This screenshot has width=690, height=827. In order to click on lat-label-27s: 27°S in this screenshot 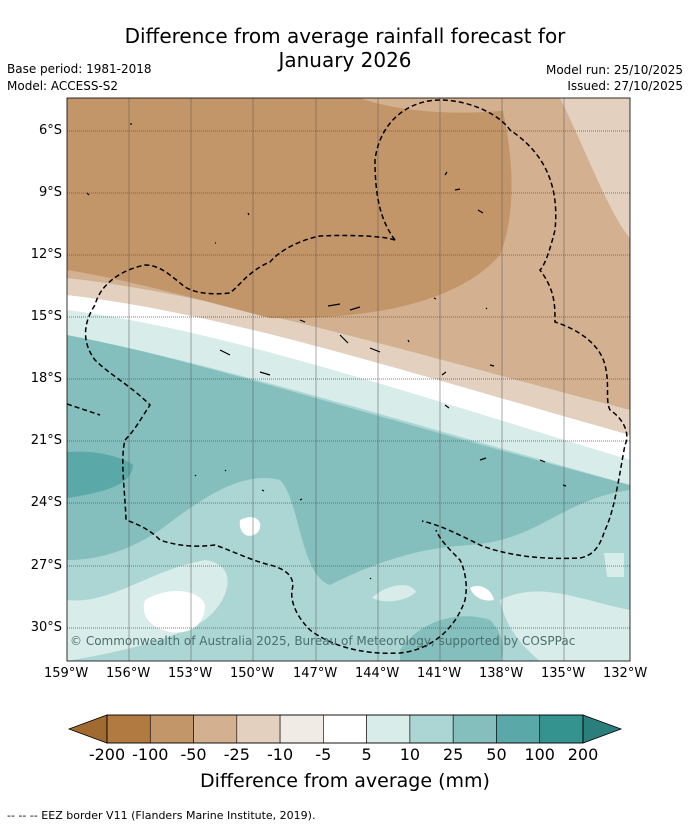, I will do `click(46, 565)`.